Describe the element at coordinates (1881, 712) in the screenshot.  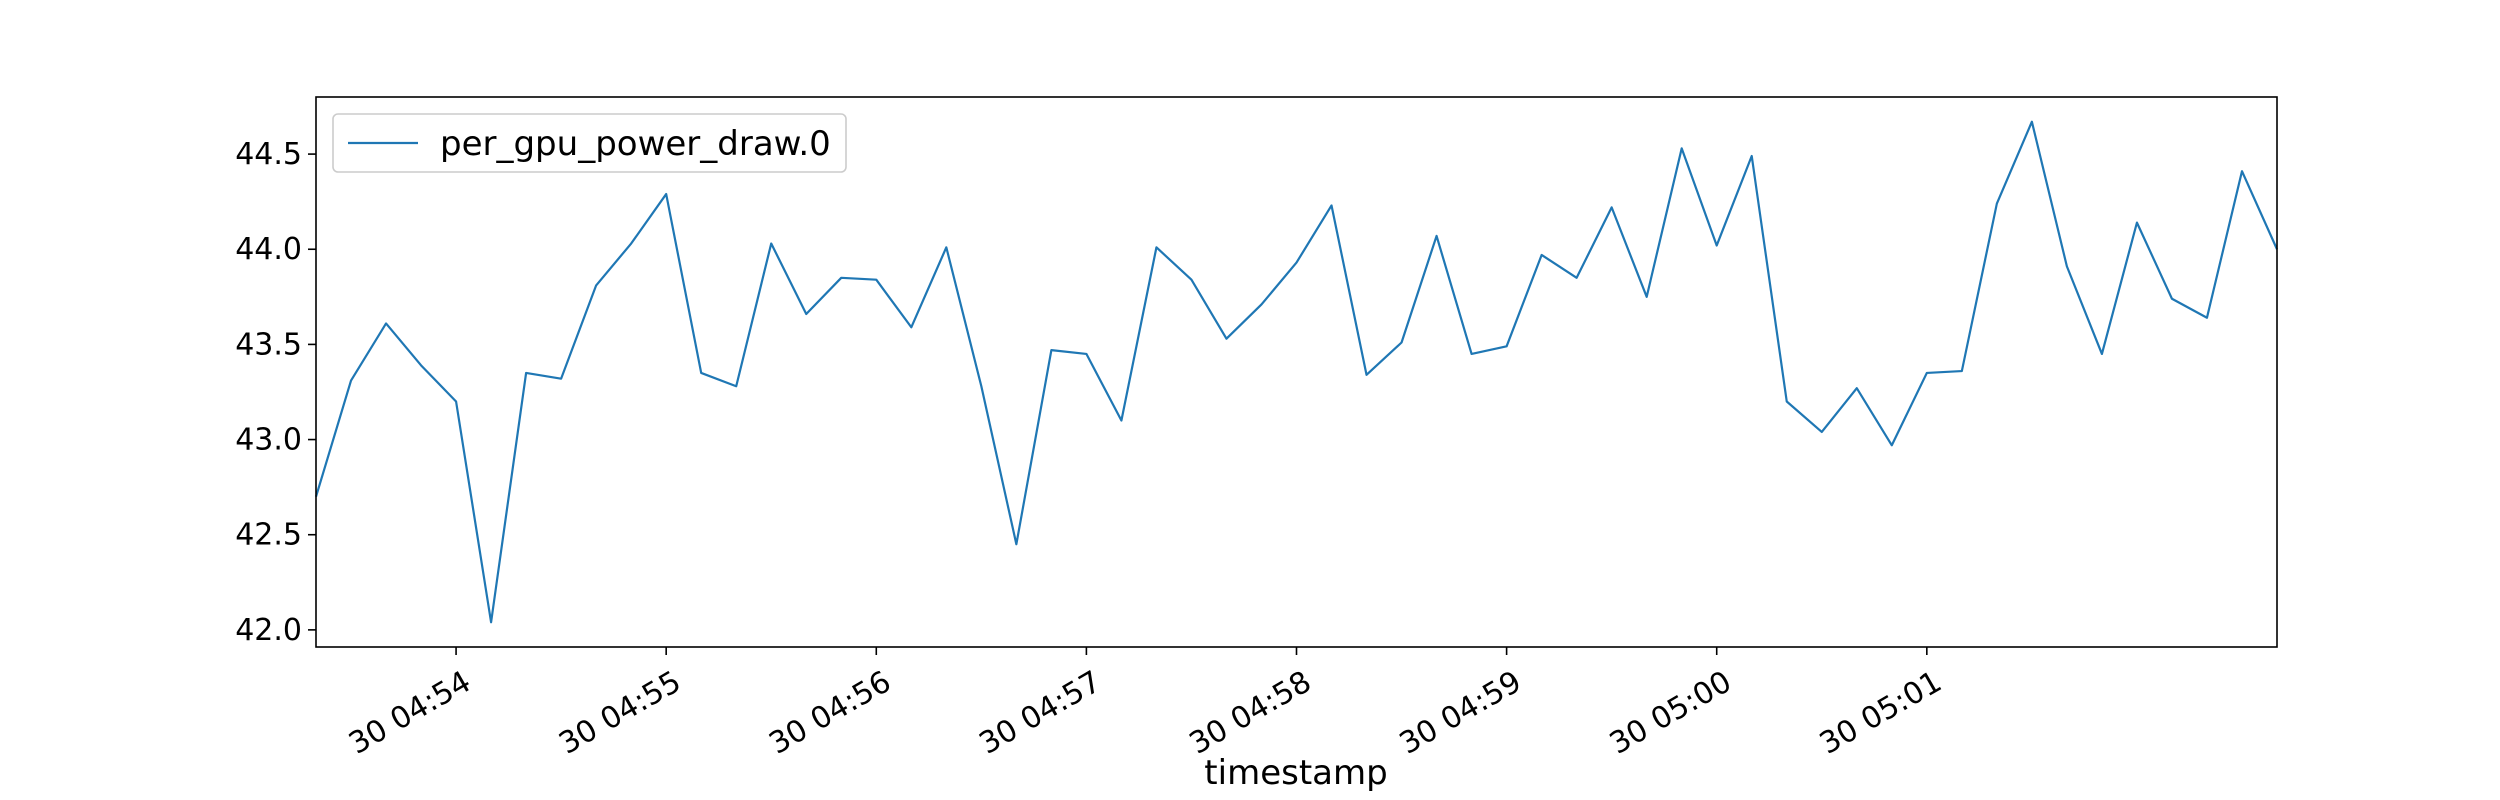
I see `x-tick-label: 30 05:01` at that location.